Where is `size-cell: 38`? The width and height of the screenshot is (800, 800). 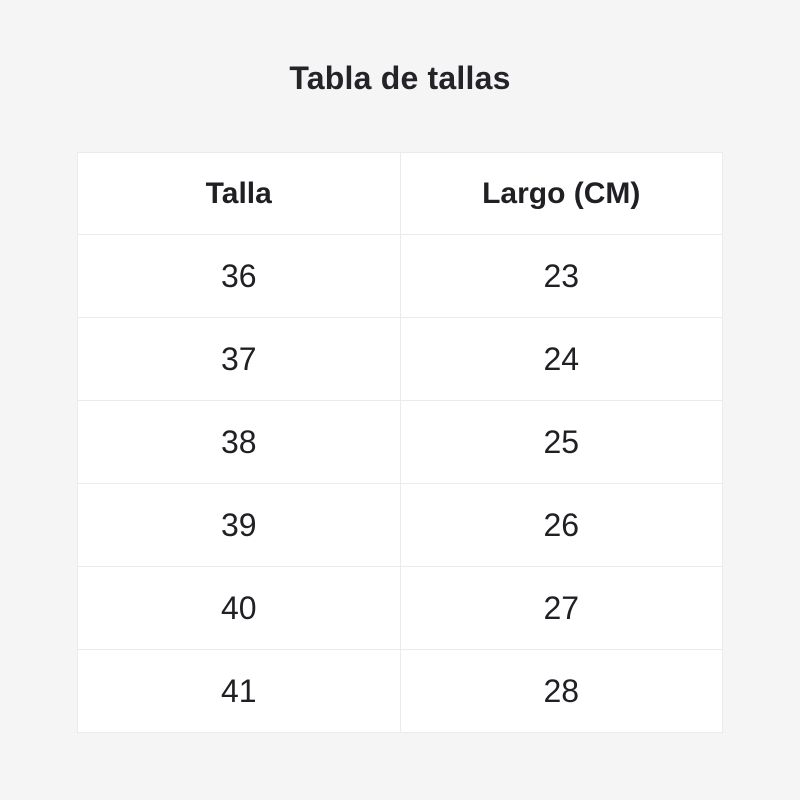
size-cell: 38 is located at coordinates (239, 442).